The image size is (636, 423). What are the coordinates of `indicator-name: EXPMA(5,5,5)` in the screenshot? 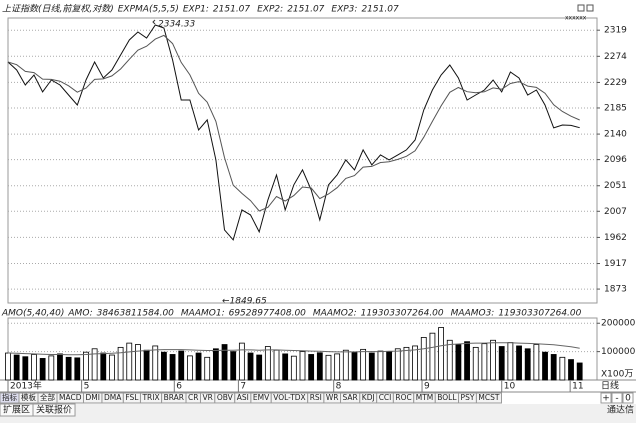 It's located at (148, 10).